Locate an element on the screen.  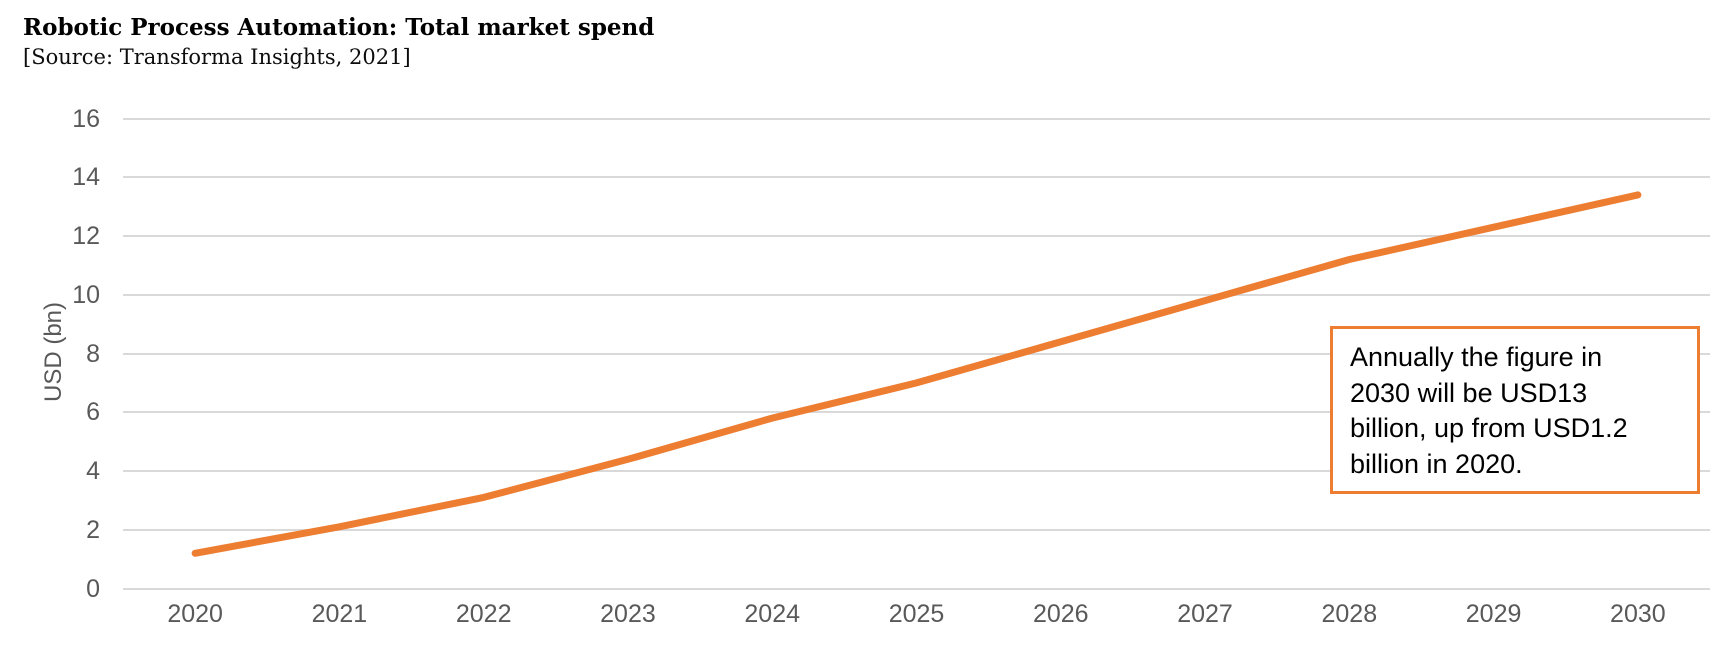
y-tick-label: 8 is located at coordinates (93, 353).